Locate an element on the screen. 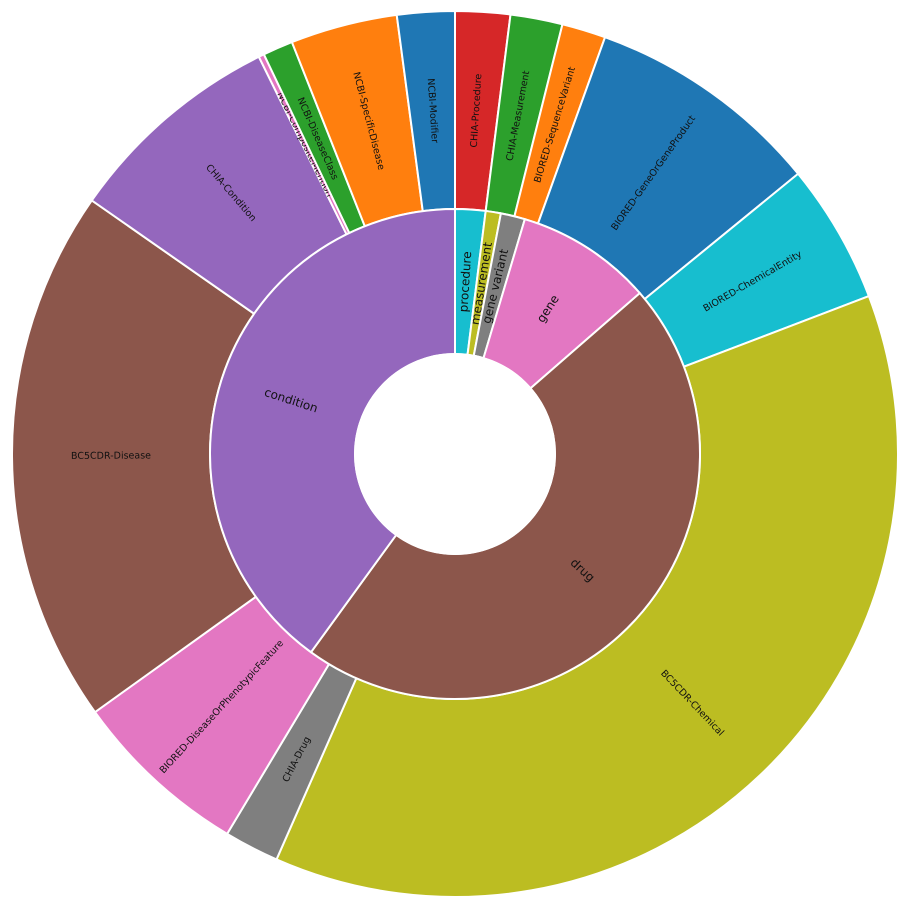 Image resolution: width=910 pixels, height=914 pixels. center-hole is located at coordinates (455, 454).